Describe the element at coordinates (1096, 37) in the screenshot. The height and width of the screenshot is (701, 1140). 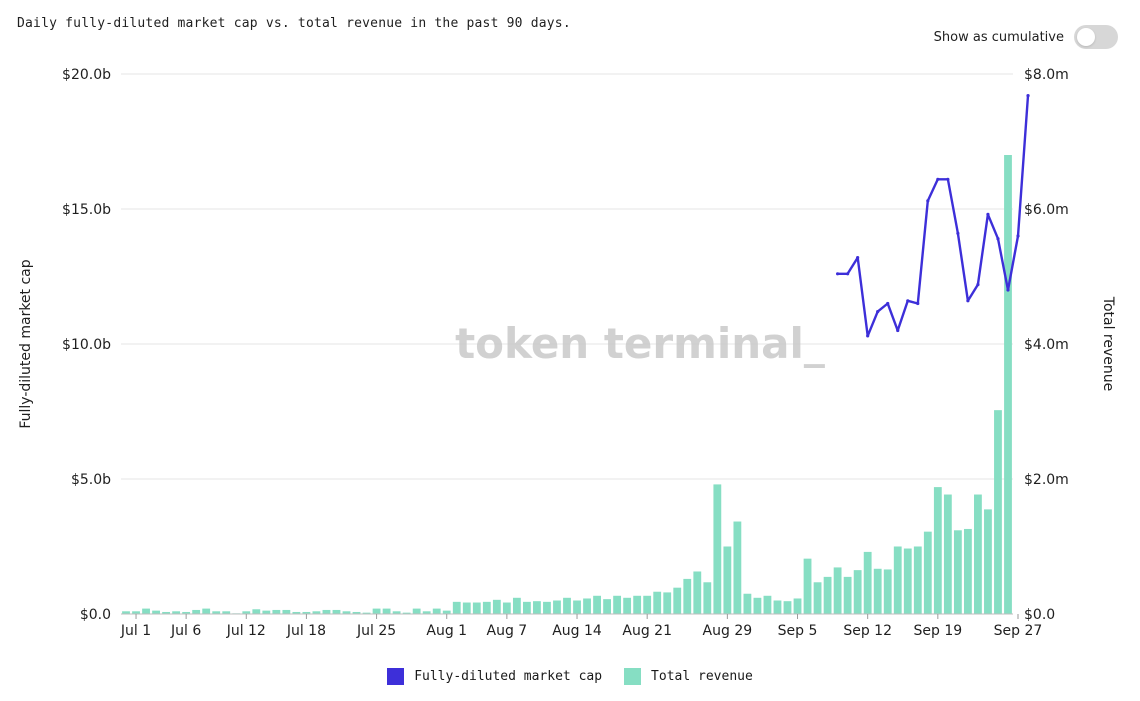
I see `cumulative-toggle` at that location.